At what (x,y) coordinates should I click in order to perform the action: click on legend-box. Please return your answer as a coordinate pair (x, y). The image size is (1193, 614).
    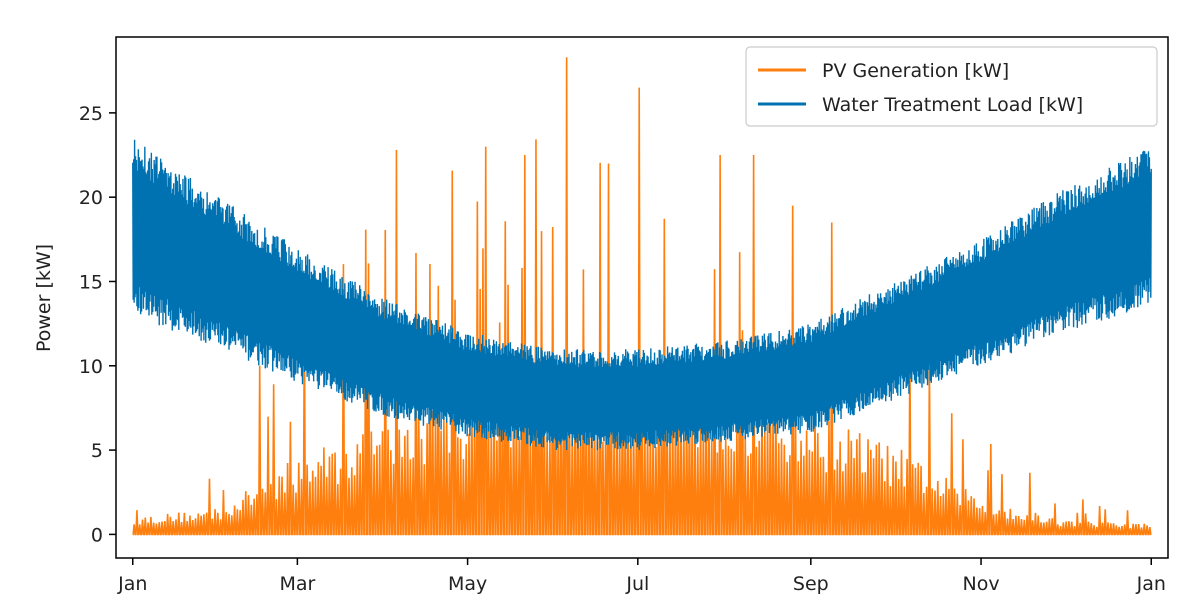
    Looking at the image, I should click on (951, 86).